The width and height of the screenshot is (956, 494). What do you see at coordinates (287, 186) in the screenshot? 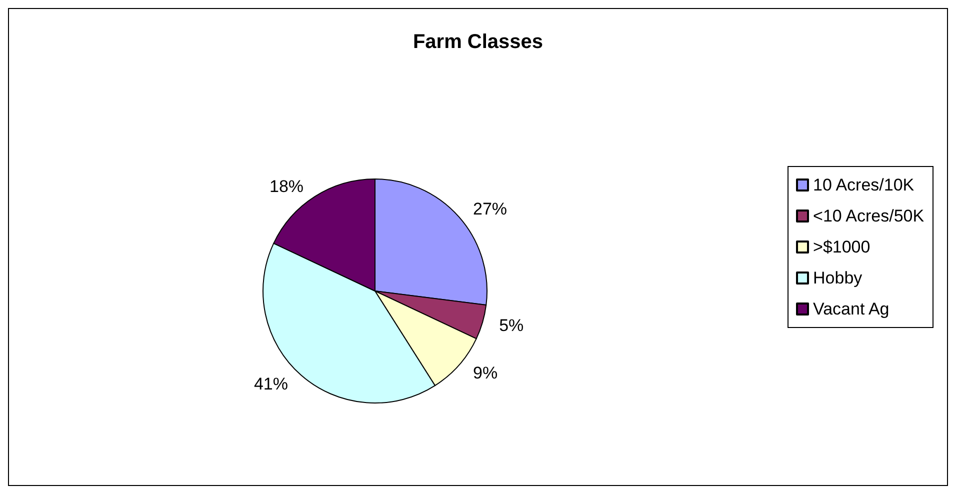
I see `data-label: 18%` at bounding box center [287, 186].